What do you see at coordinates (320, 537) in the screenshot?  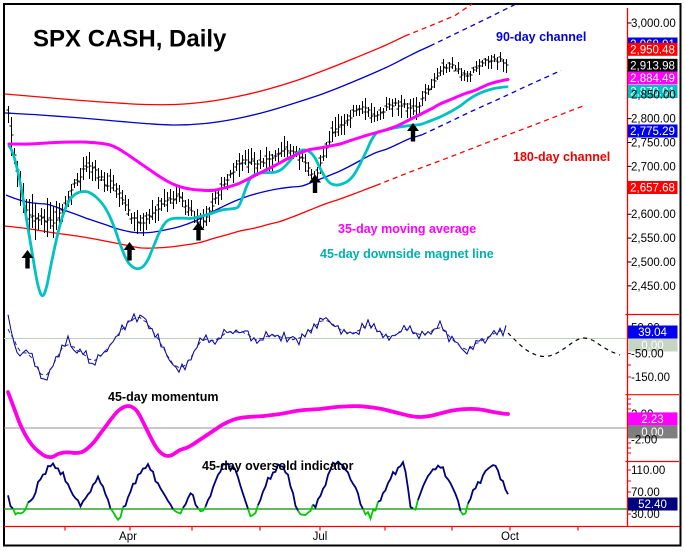 I see `svg-text: Jul` at bounding box center [320, 537].